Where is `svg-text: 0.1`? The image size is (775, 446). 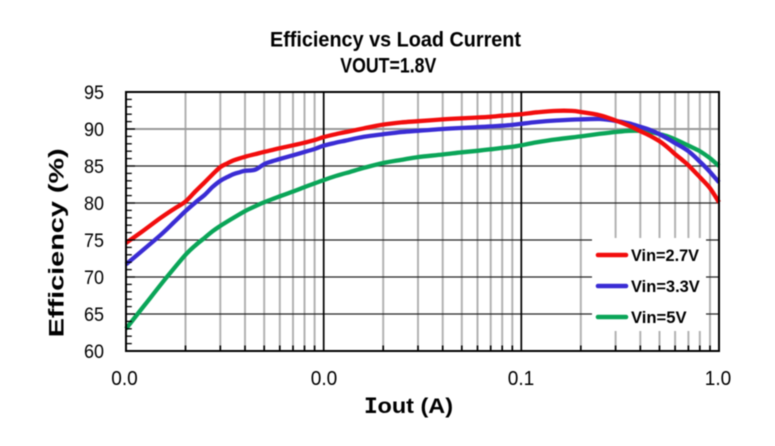 svg-text: 0.1 is located at coordinates (521, 379).